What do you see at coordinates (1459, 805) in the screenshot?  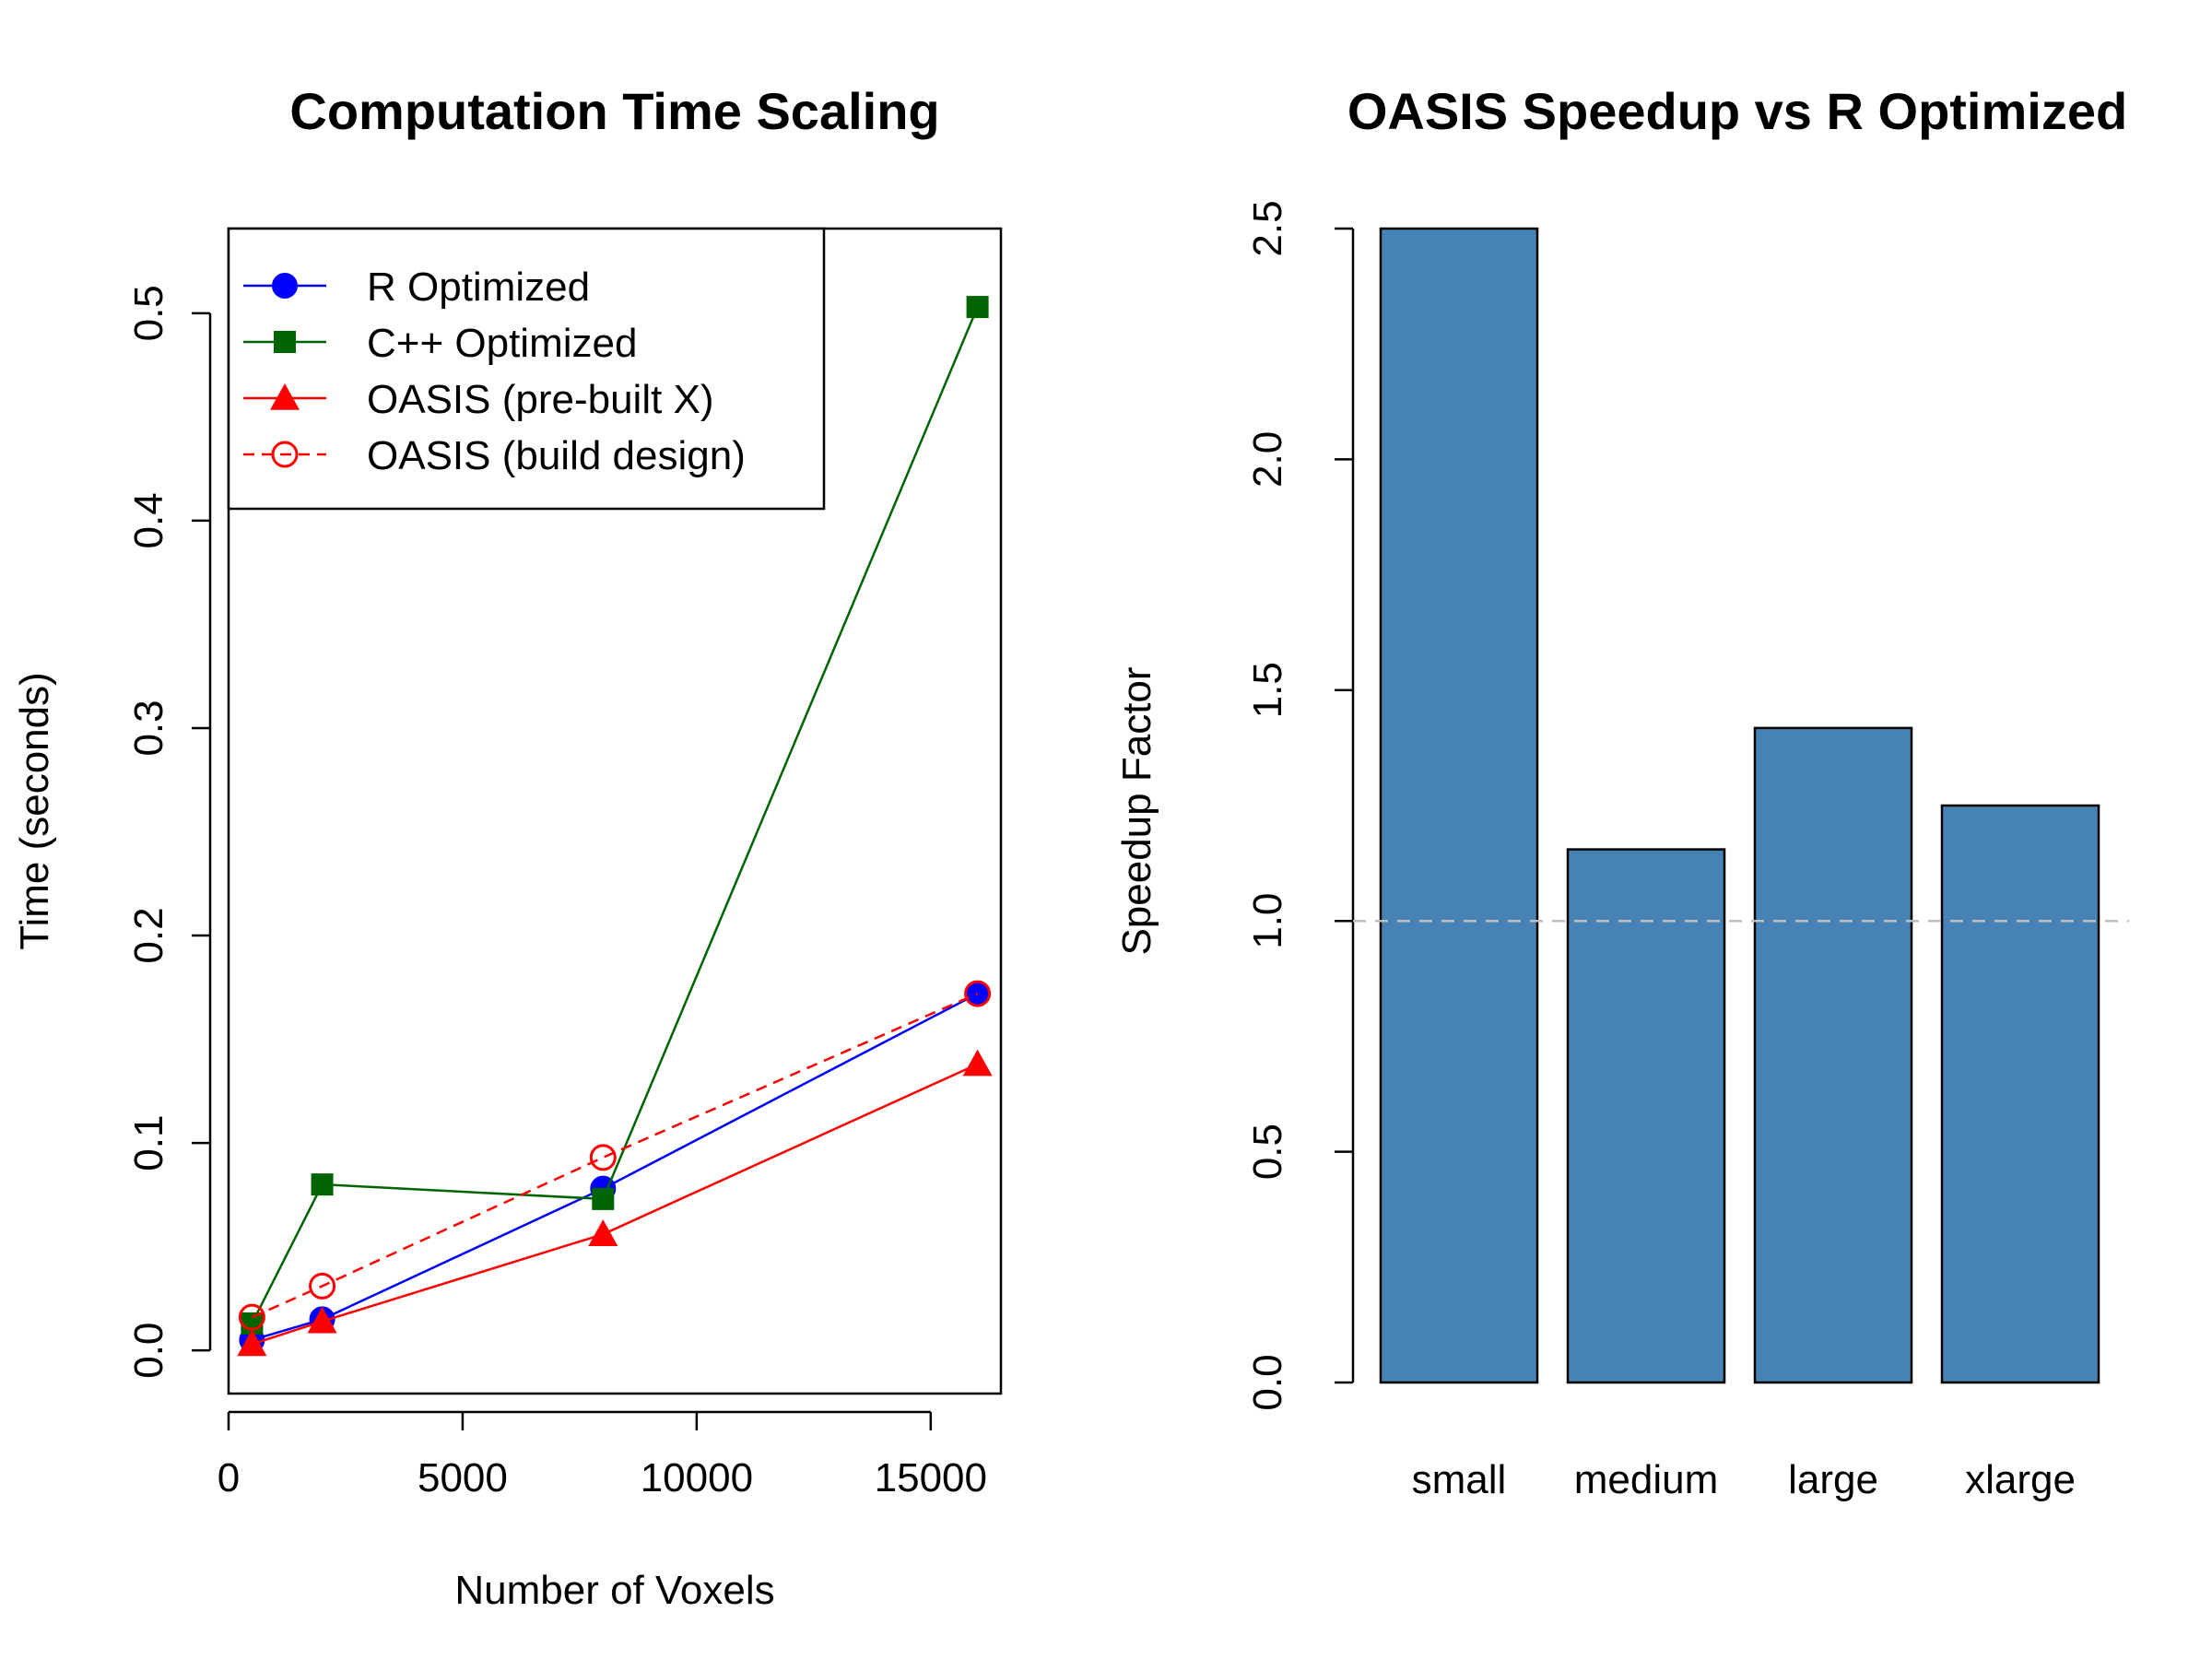 I see `bar-small` at bounding box center [1459, 805].